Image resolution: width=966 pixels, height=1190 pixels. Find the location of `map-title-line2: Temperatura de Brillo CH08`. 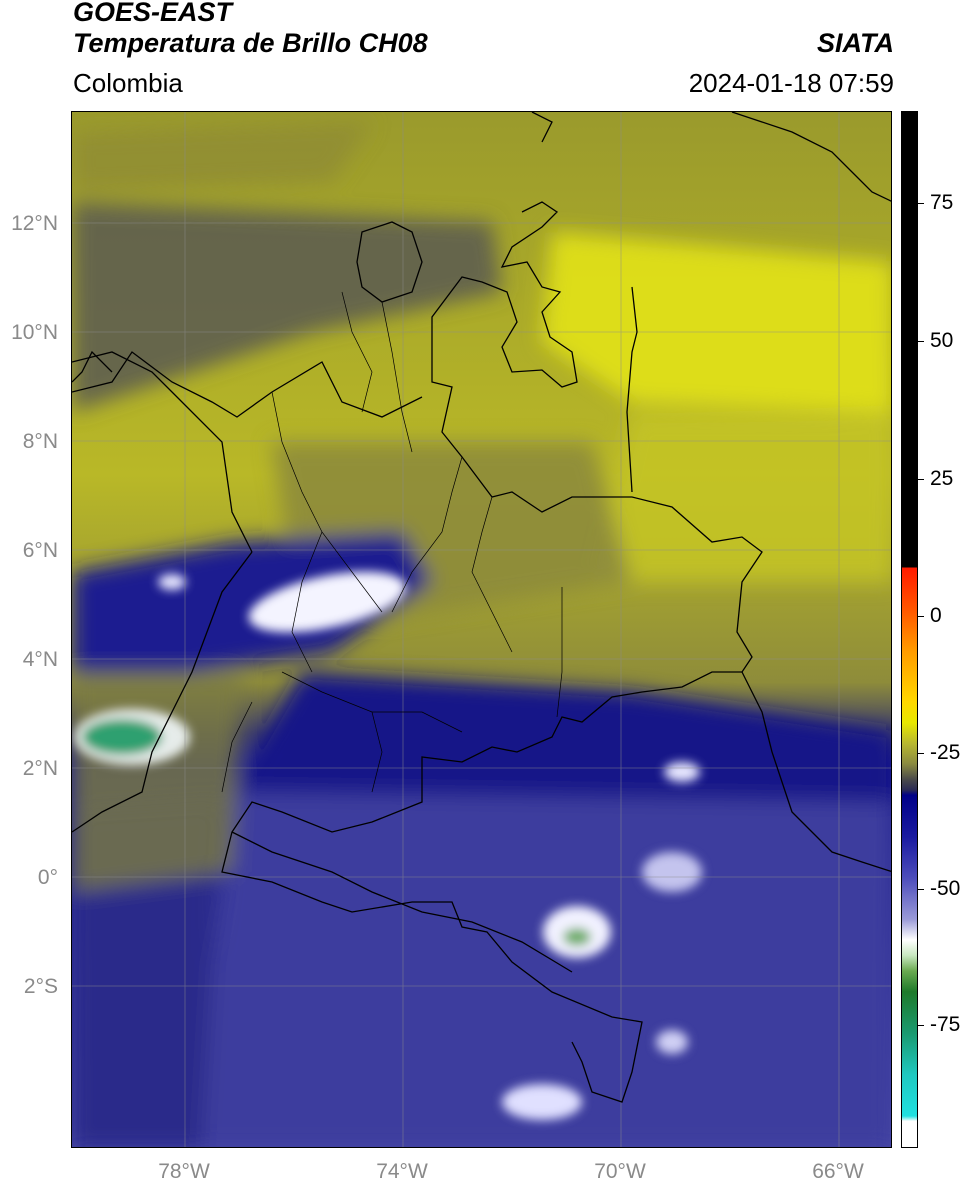

map-title-line2: Temperatura de Brillo CH08 is located at coordinates (250, 43).